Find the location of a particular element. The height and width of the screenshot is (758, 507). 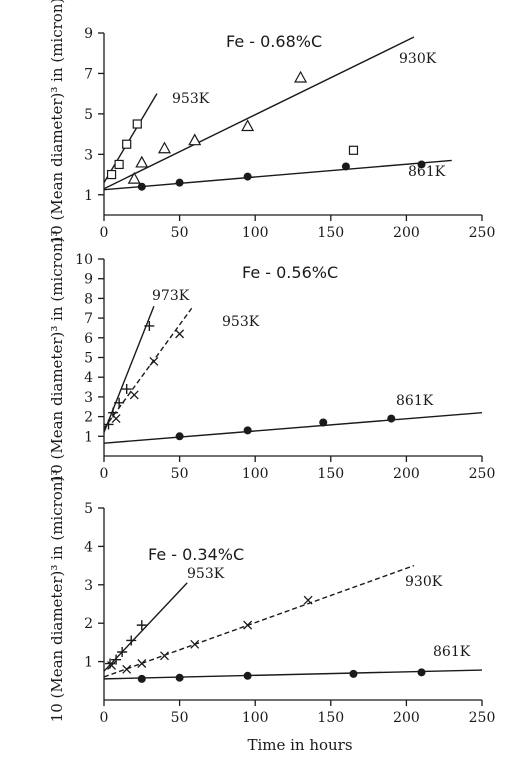

y-tick-label: 10 is located at coordinates (84, 260).